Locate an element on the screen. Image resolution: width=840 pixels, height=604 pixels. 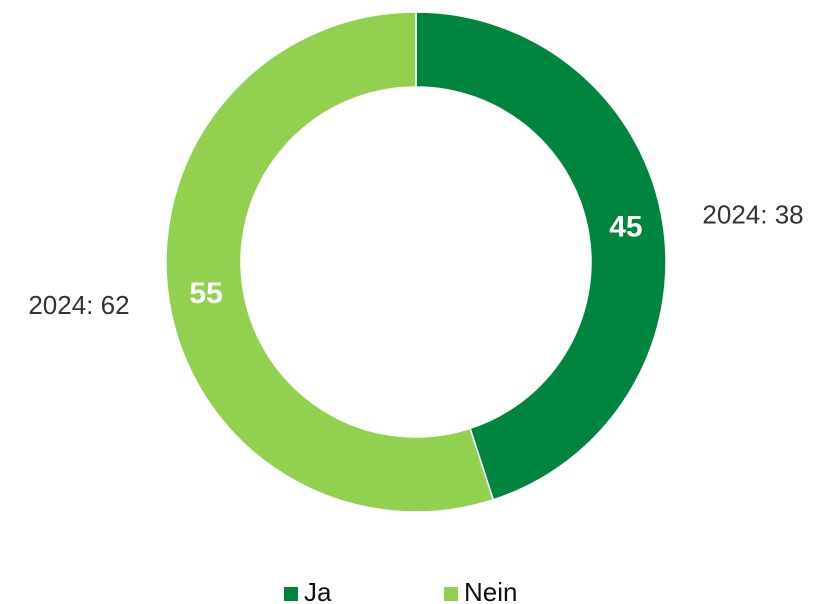
annotation: 2024: 38 is located at coordinates (752, 215).